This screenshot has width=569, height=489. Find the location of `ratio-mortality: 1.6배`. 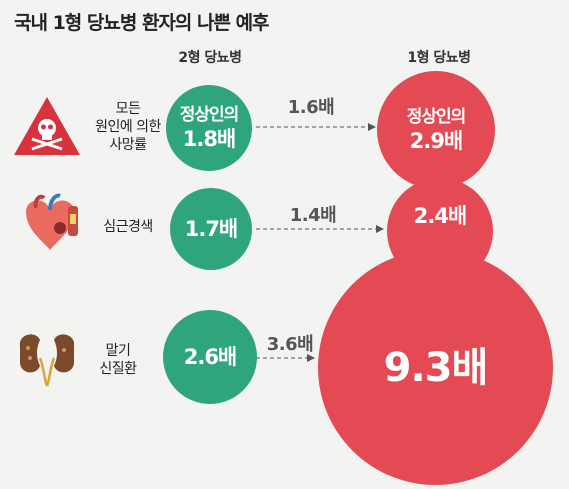

ratio-mortality: 1.6배 is located at coordinates (311, 107).